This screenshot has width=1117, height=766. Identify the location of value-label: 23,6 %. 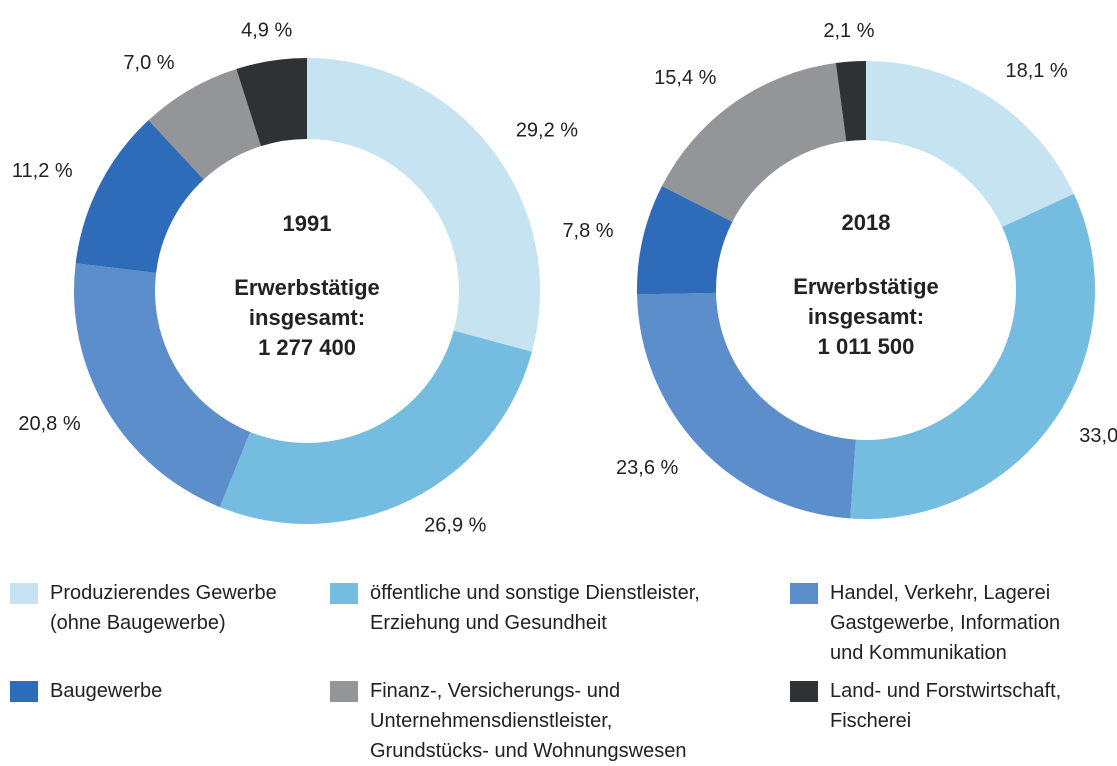
(647, 468).